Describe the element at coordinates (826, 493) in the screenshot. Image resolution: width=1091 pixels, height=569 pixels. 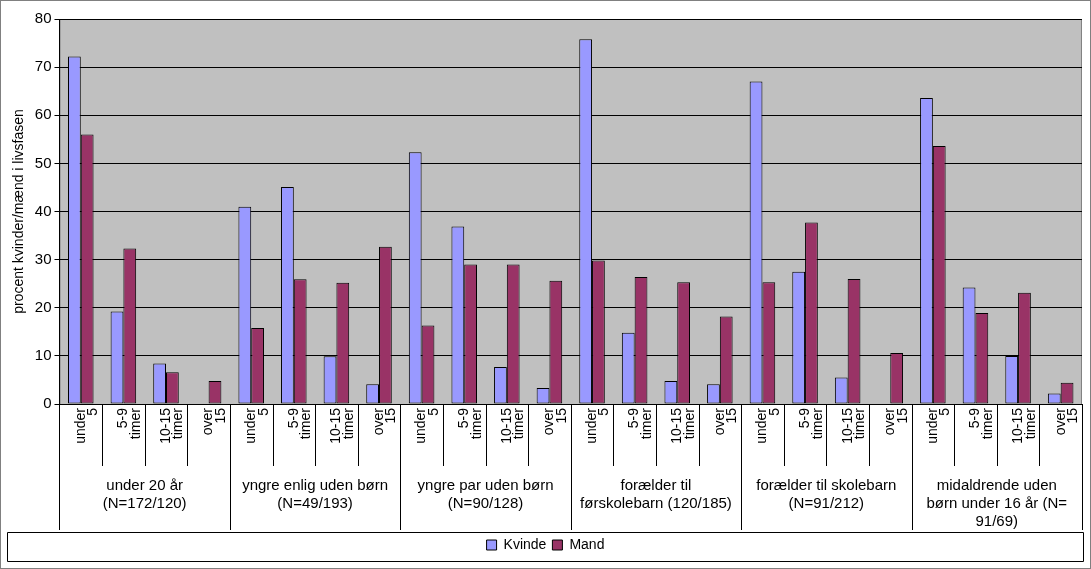
I see `text: forælder til skolebarn (N=91/212)` at that location.